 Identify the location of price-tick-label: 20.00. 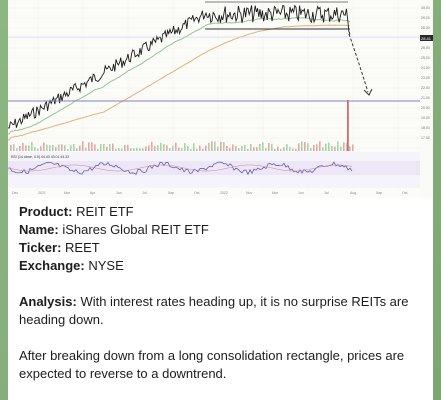
(425, 108).